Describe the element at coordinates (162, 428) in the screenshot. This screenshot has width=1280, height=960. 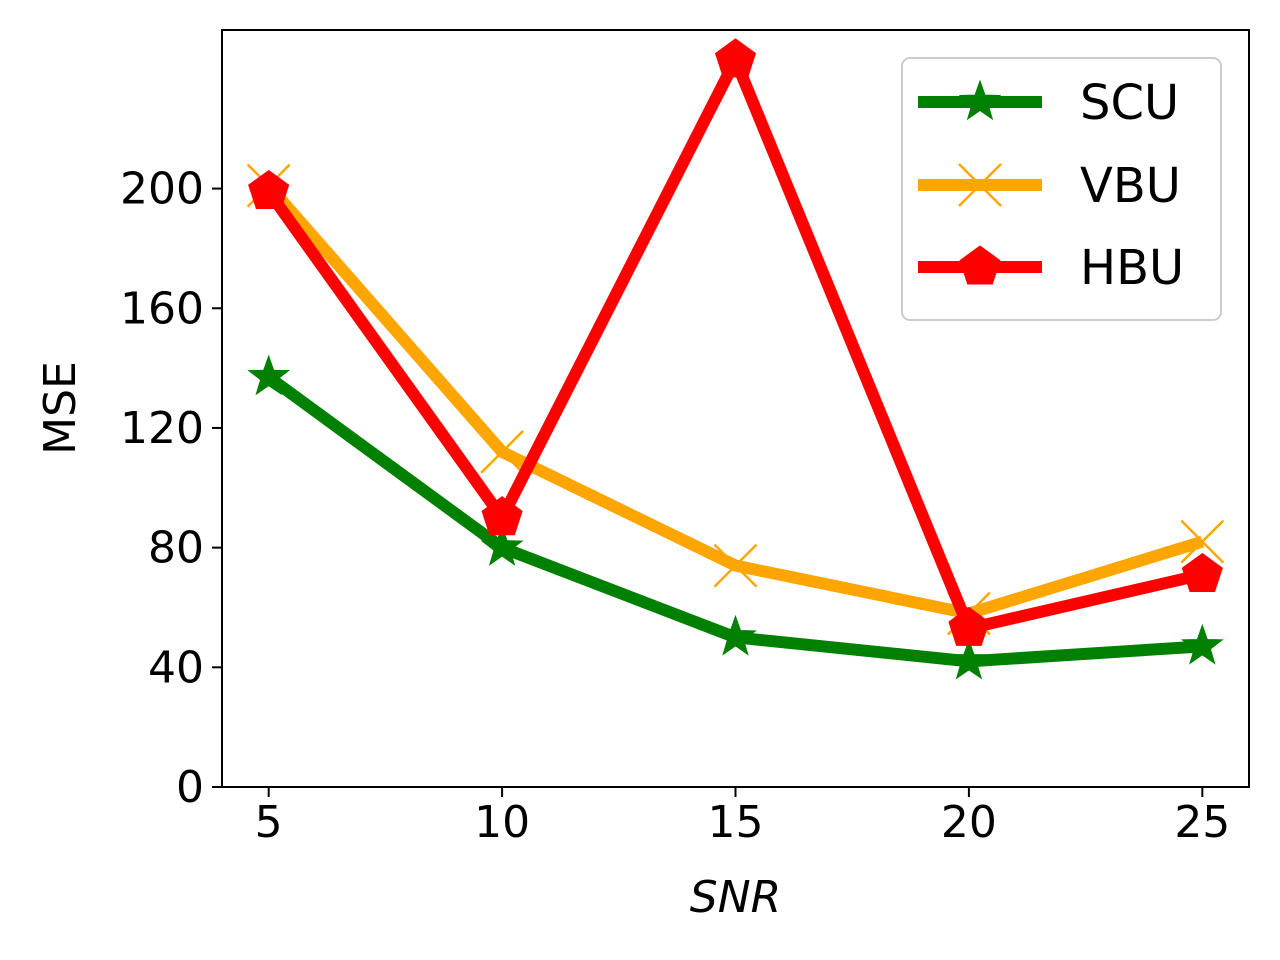
I see `y-tick-label: 120` at that location.